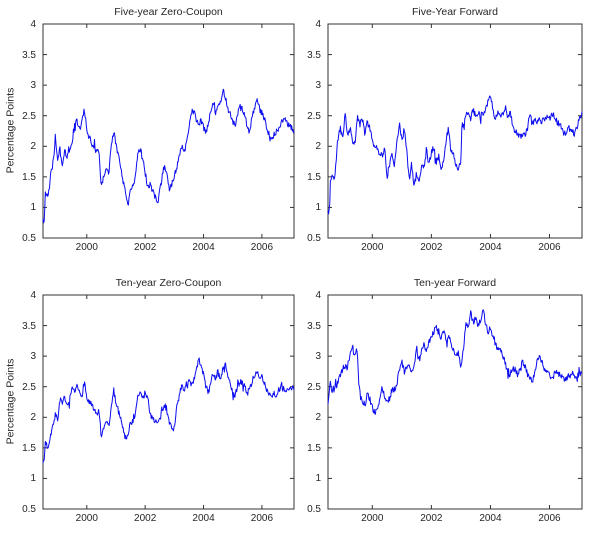  What do you see at coordinates (455, 12) in the screenshot?
I see `chart-title: Five-Year Forward` at bounding box center [455, 12].